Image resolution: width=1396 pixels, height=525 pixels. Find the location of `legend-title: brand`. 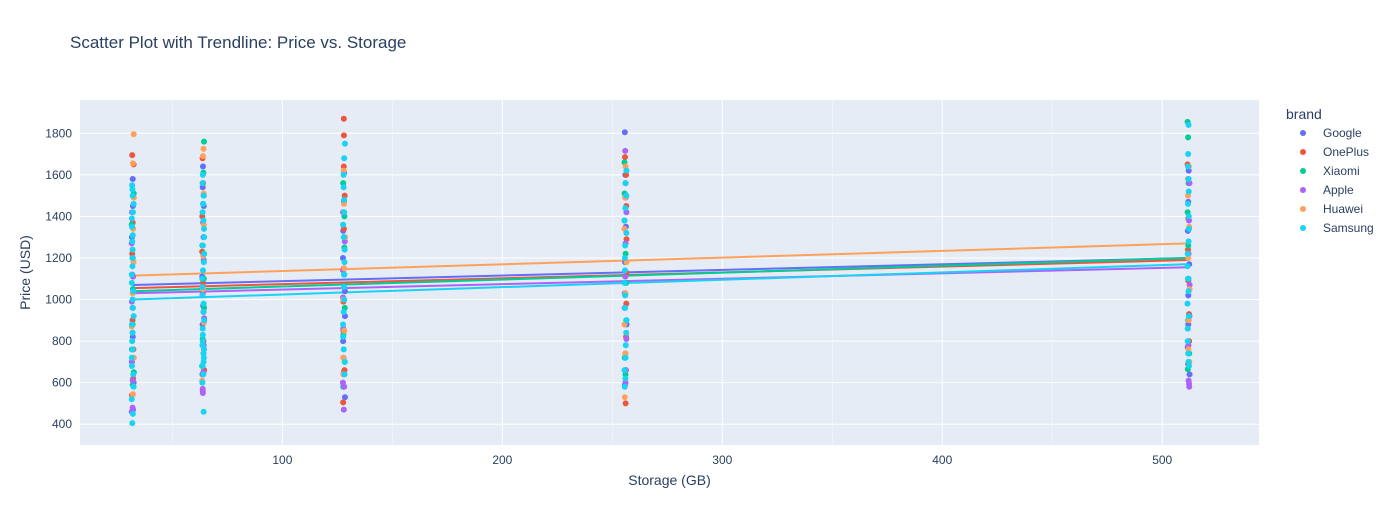

legend-title: brand is located at coordinates (1304, 114).